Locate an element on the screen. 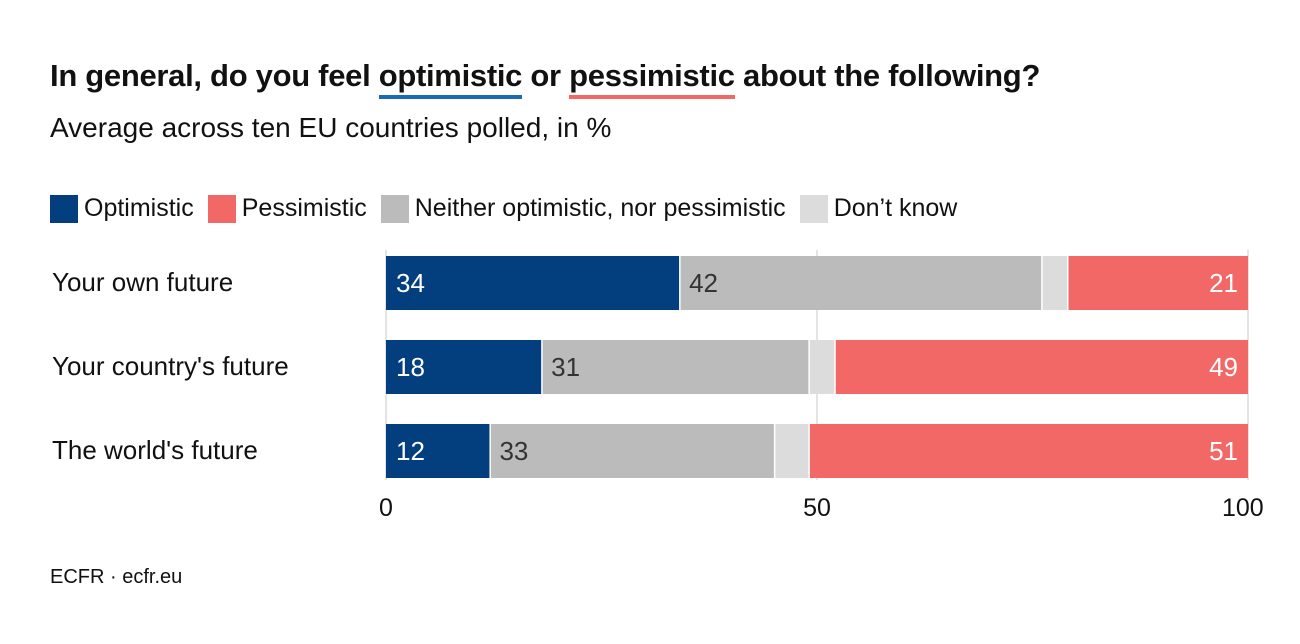  data-label: 33 is located at coordinates (513, 451).